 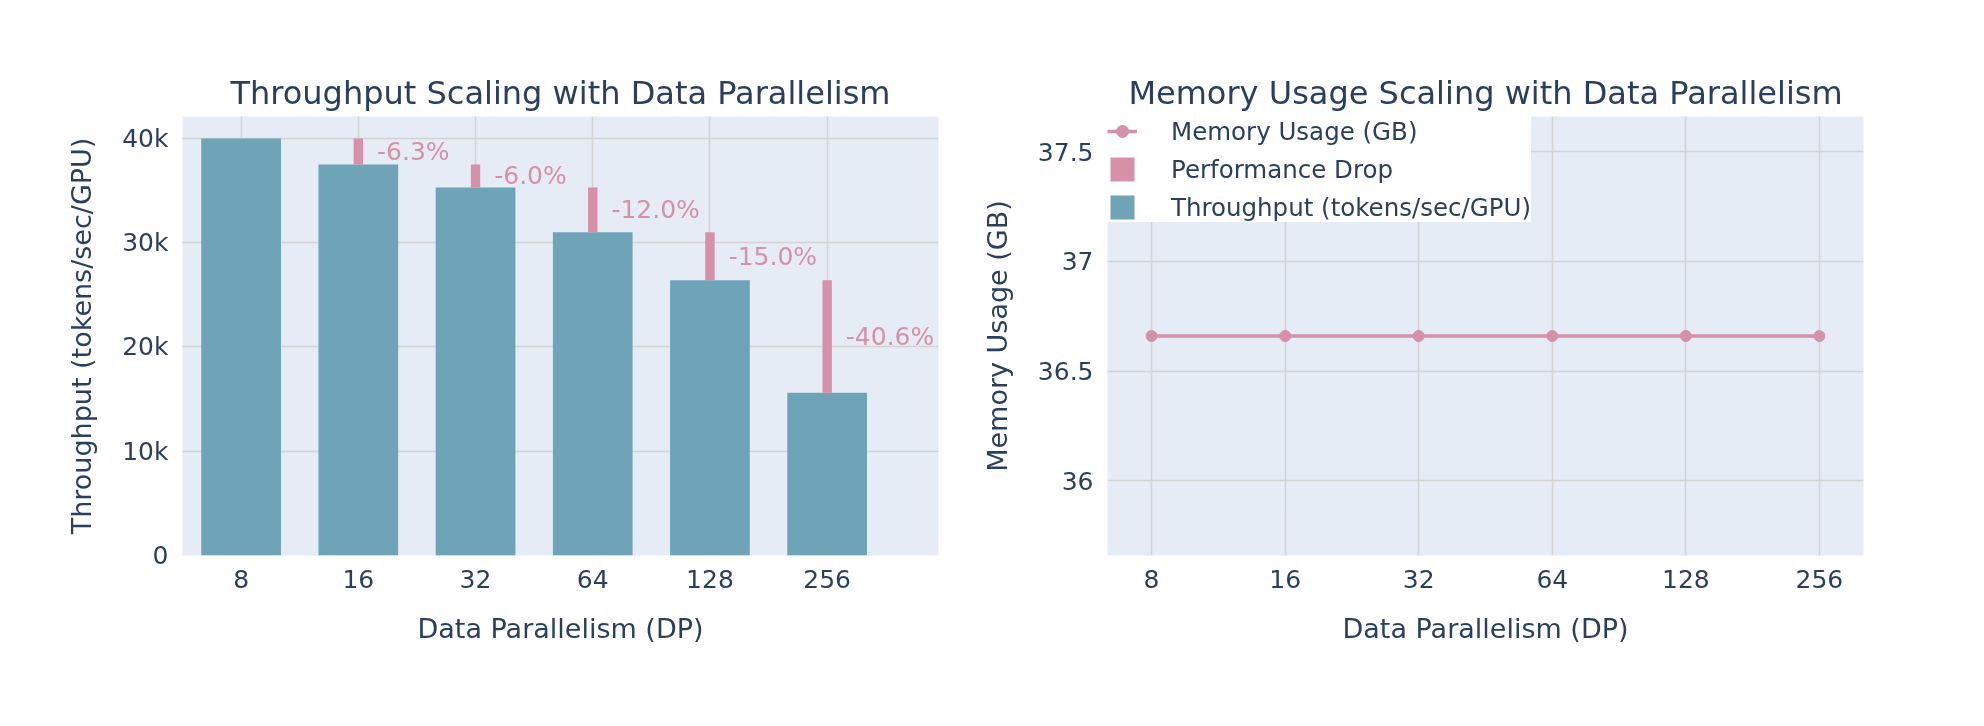 What do you see at coordinates (1065, 372) in the screenshot?
I see `y-tick-label: 36.5` at bounding box center [1065, 372].